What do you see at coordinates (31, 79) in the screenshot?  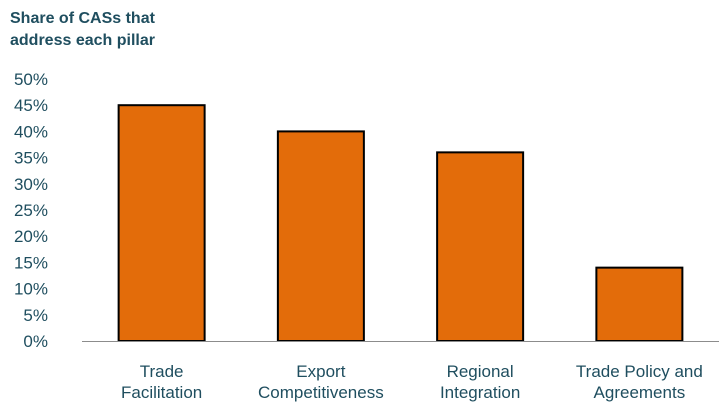 I see `y-tick-label: 50%` at bounding box center [31, 79].